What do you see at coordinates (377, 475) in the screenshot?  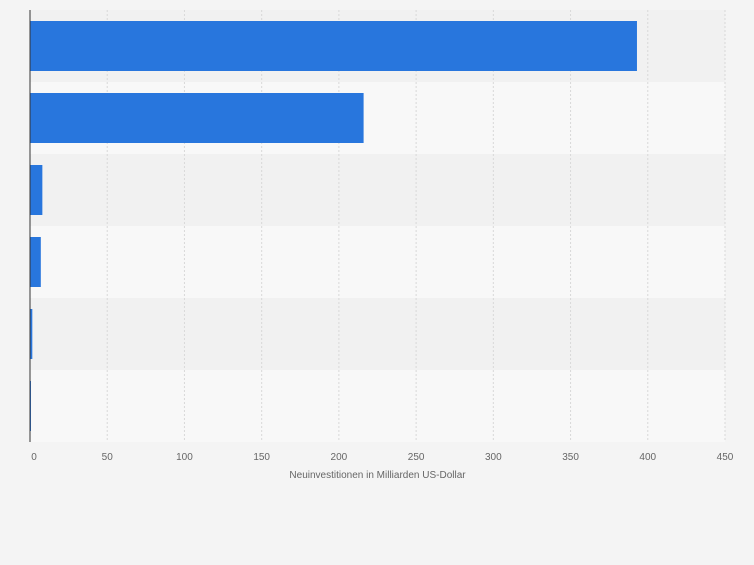 I see `x-axis-title: Neuinvestitionen in Milliarden US-Dollar` at bounding box center [377, 475].